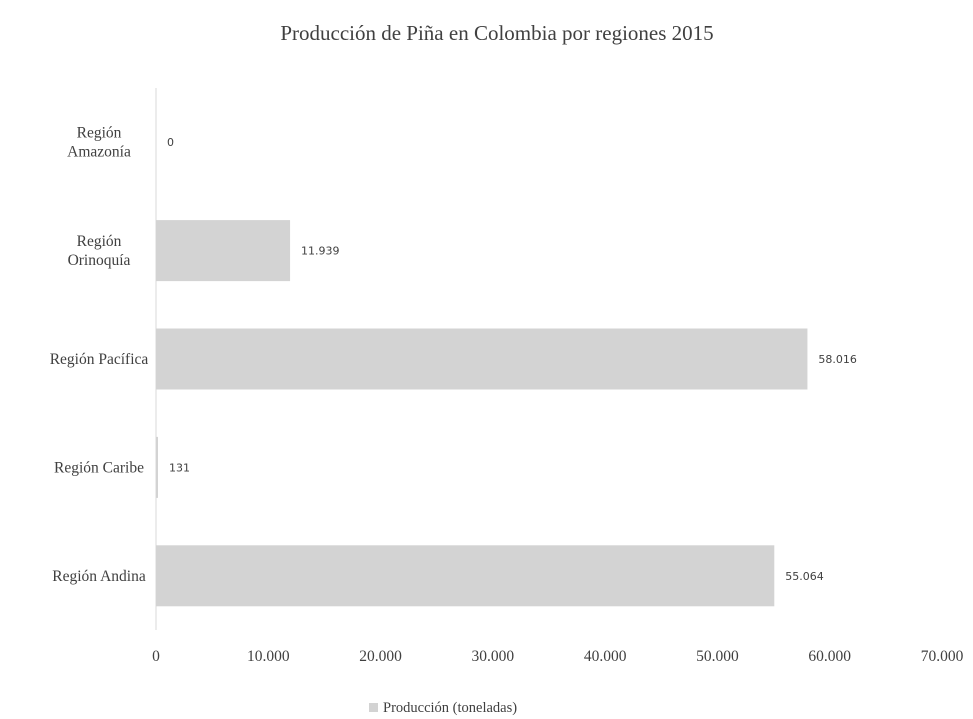 The image size is (973, 719). What do you see at coordinates (450, 708) in the screenshot?
I see `legend-label: Producción (toneladas)` at bounding box center [450, 708].